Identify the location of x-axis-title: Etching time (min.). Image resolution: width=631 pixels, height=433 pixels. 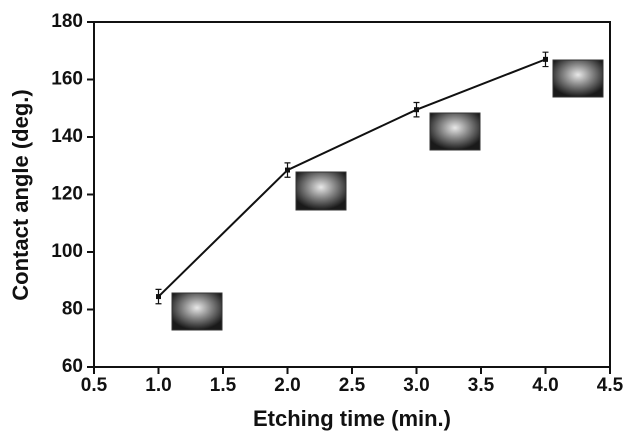
(352, 418).